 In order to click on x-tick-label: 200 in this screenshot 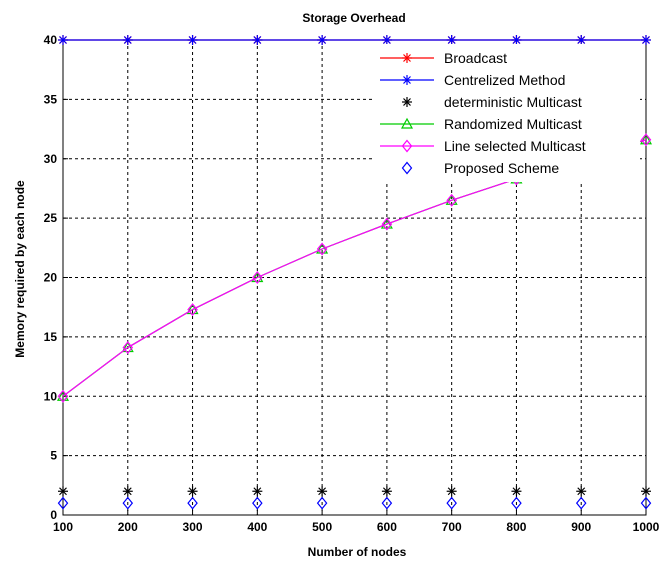, I will do `click(128, 527)`.